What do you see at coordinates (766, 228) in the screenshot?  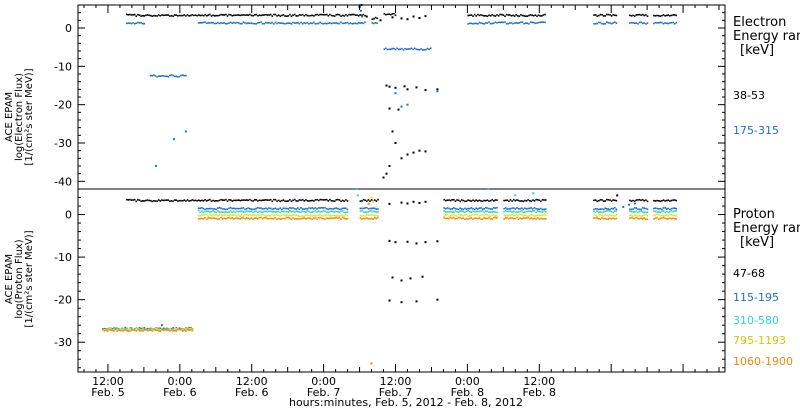 I see `proton-legend-energy: Energy range` at bounding box center [766, 228].